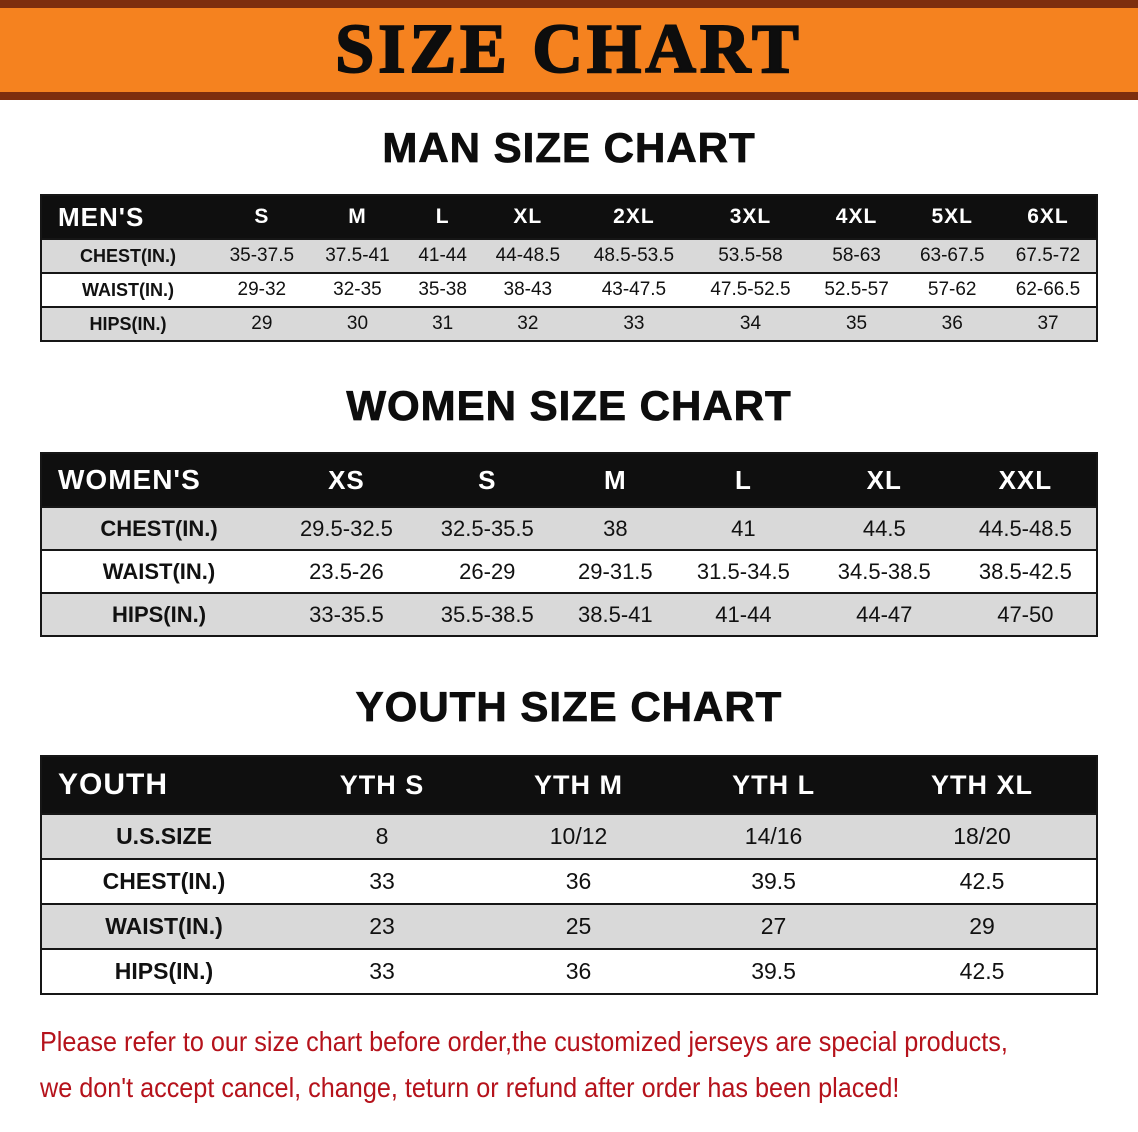 This screenshot has height=1132, width=1138. Describe the element at coordinates (382, 836) in the screenshot. I see `size-value-cell: 8` at that location.